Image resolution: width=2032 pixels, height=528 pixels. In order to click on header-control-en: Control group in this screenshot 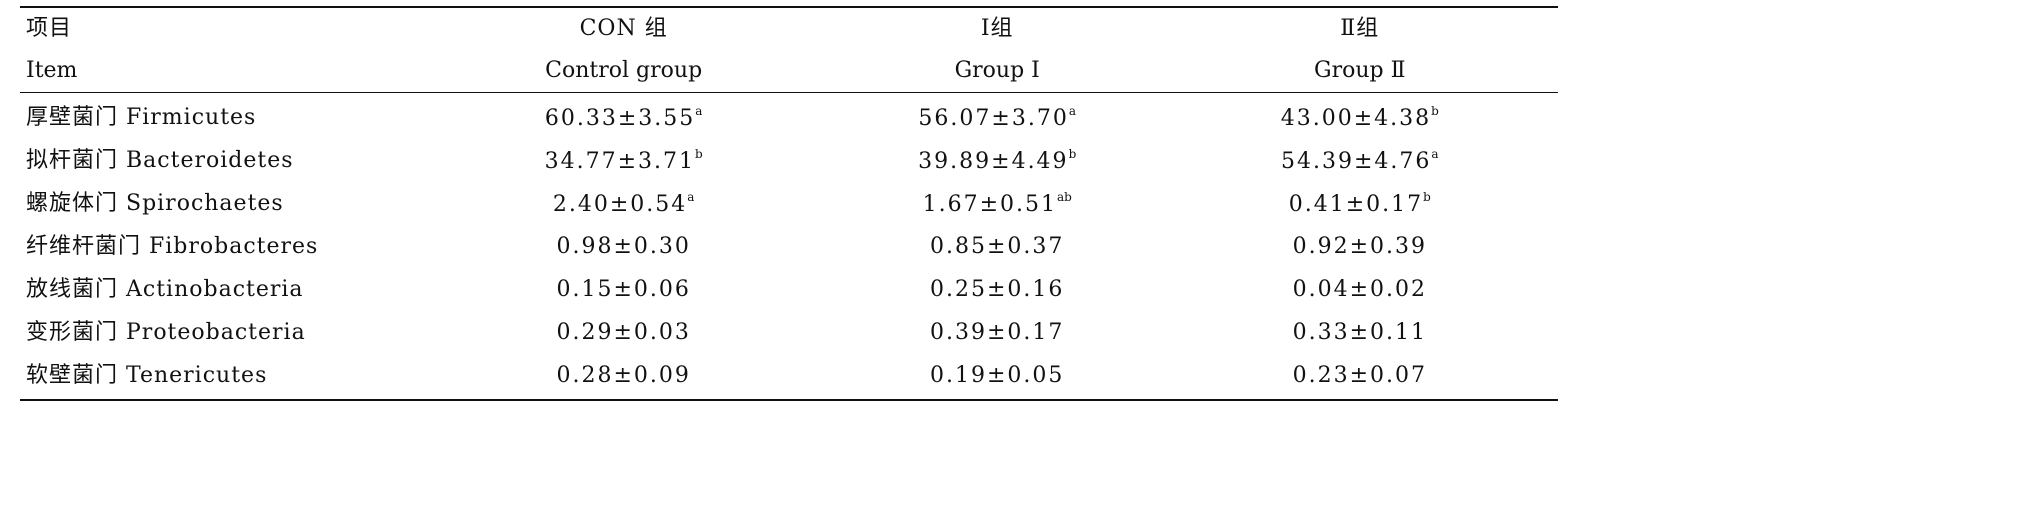, I will do `click(624, 70)`.